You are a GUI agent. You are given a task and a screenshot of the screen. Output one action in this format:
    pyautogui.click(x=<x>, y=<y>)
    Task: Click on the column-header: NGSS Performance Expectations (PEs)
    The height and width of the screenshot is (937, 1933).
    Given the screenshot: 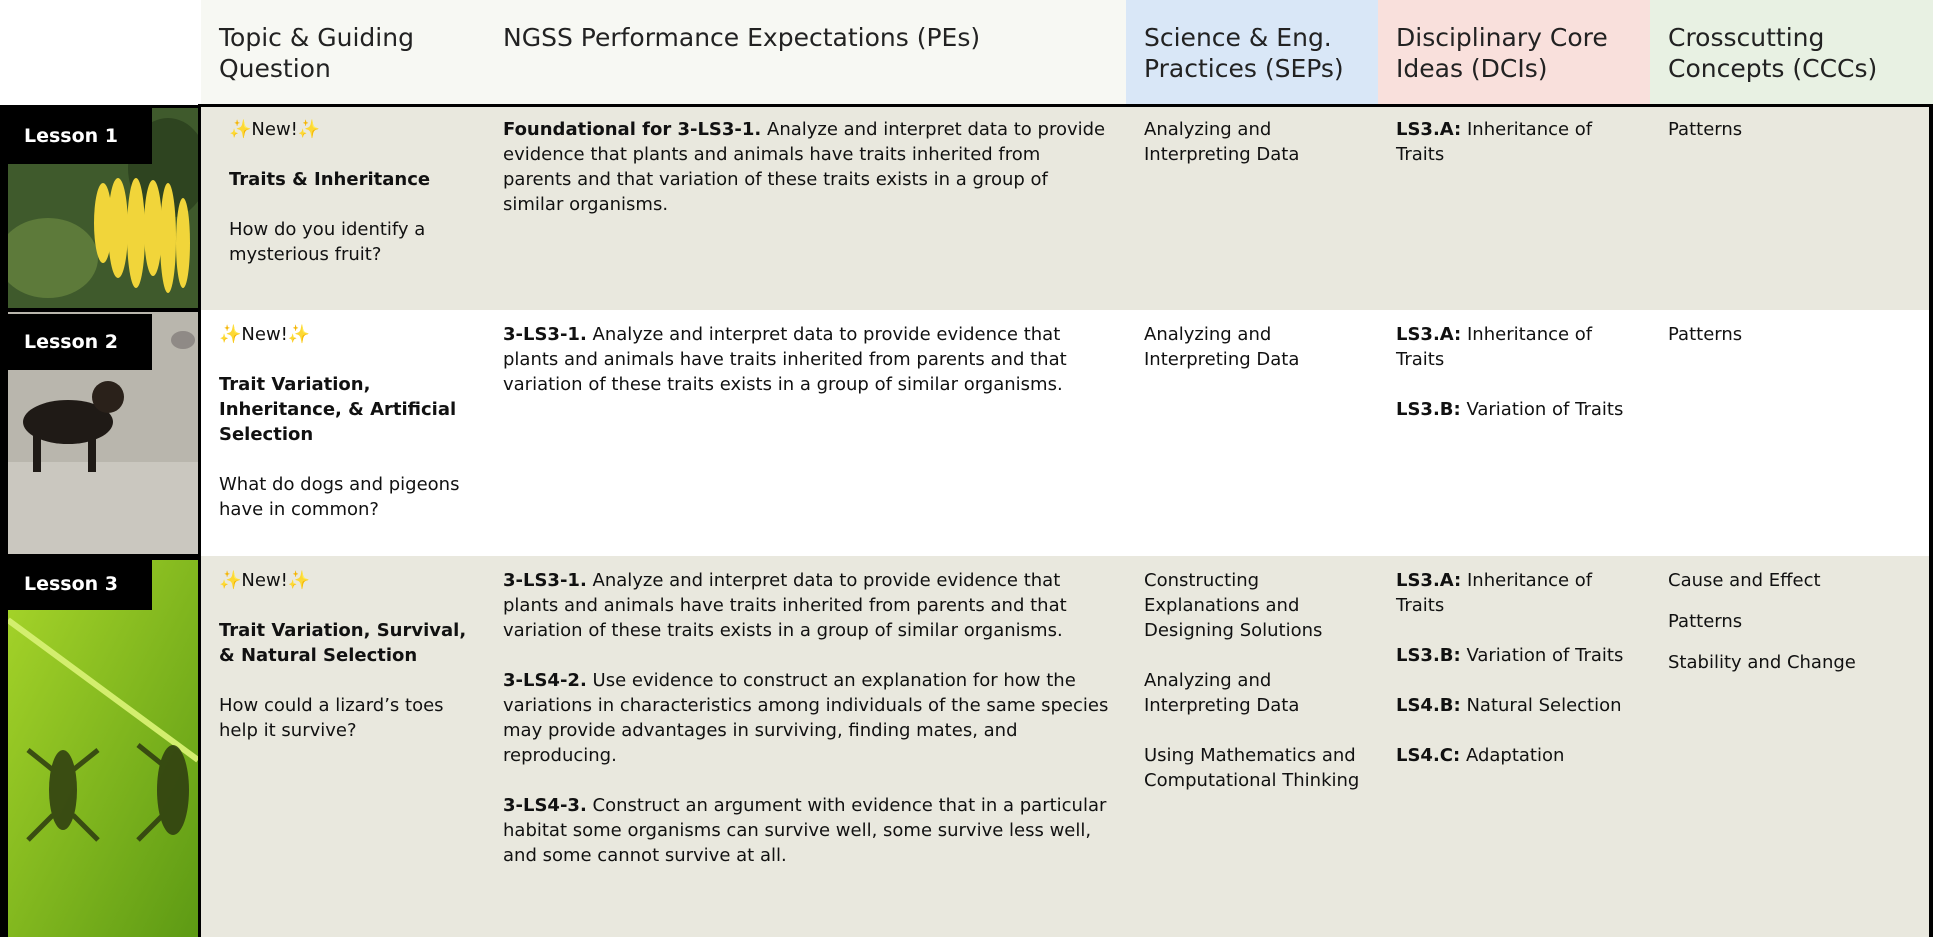 What is the action you would take?
    pyautogui.click(x=805, y=52)
    